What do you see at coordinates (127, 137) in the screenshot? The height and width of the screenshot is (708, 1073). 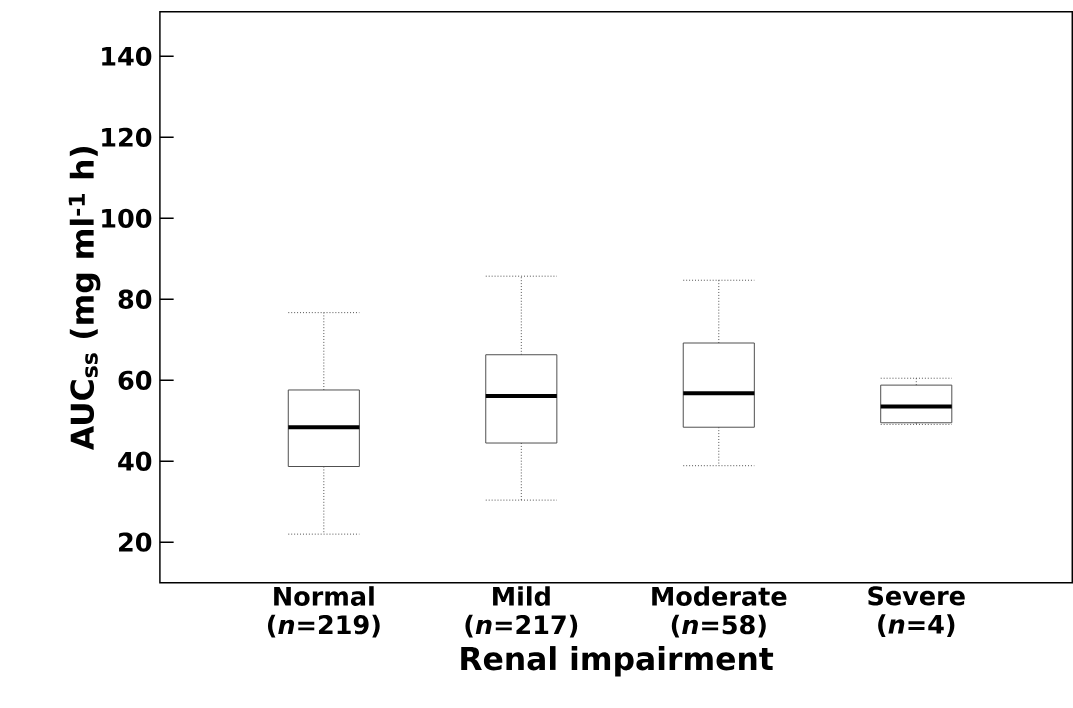 I see `y-tick-label: 120` at bounding box center [127, 137].